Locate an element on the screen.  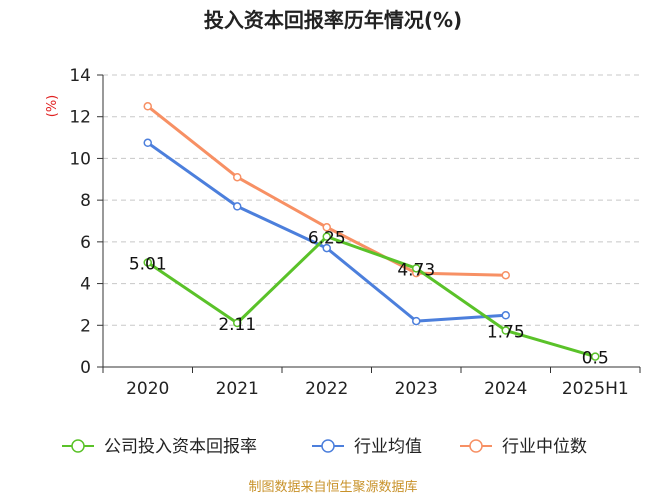
data-label: 0.5 is located at coordinates (595, 359).